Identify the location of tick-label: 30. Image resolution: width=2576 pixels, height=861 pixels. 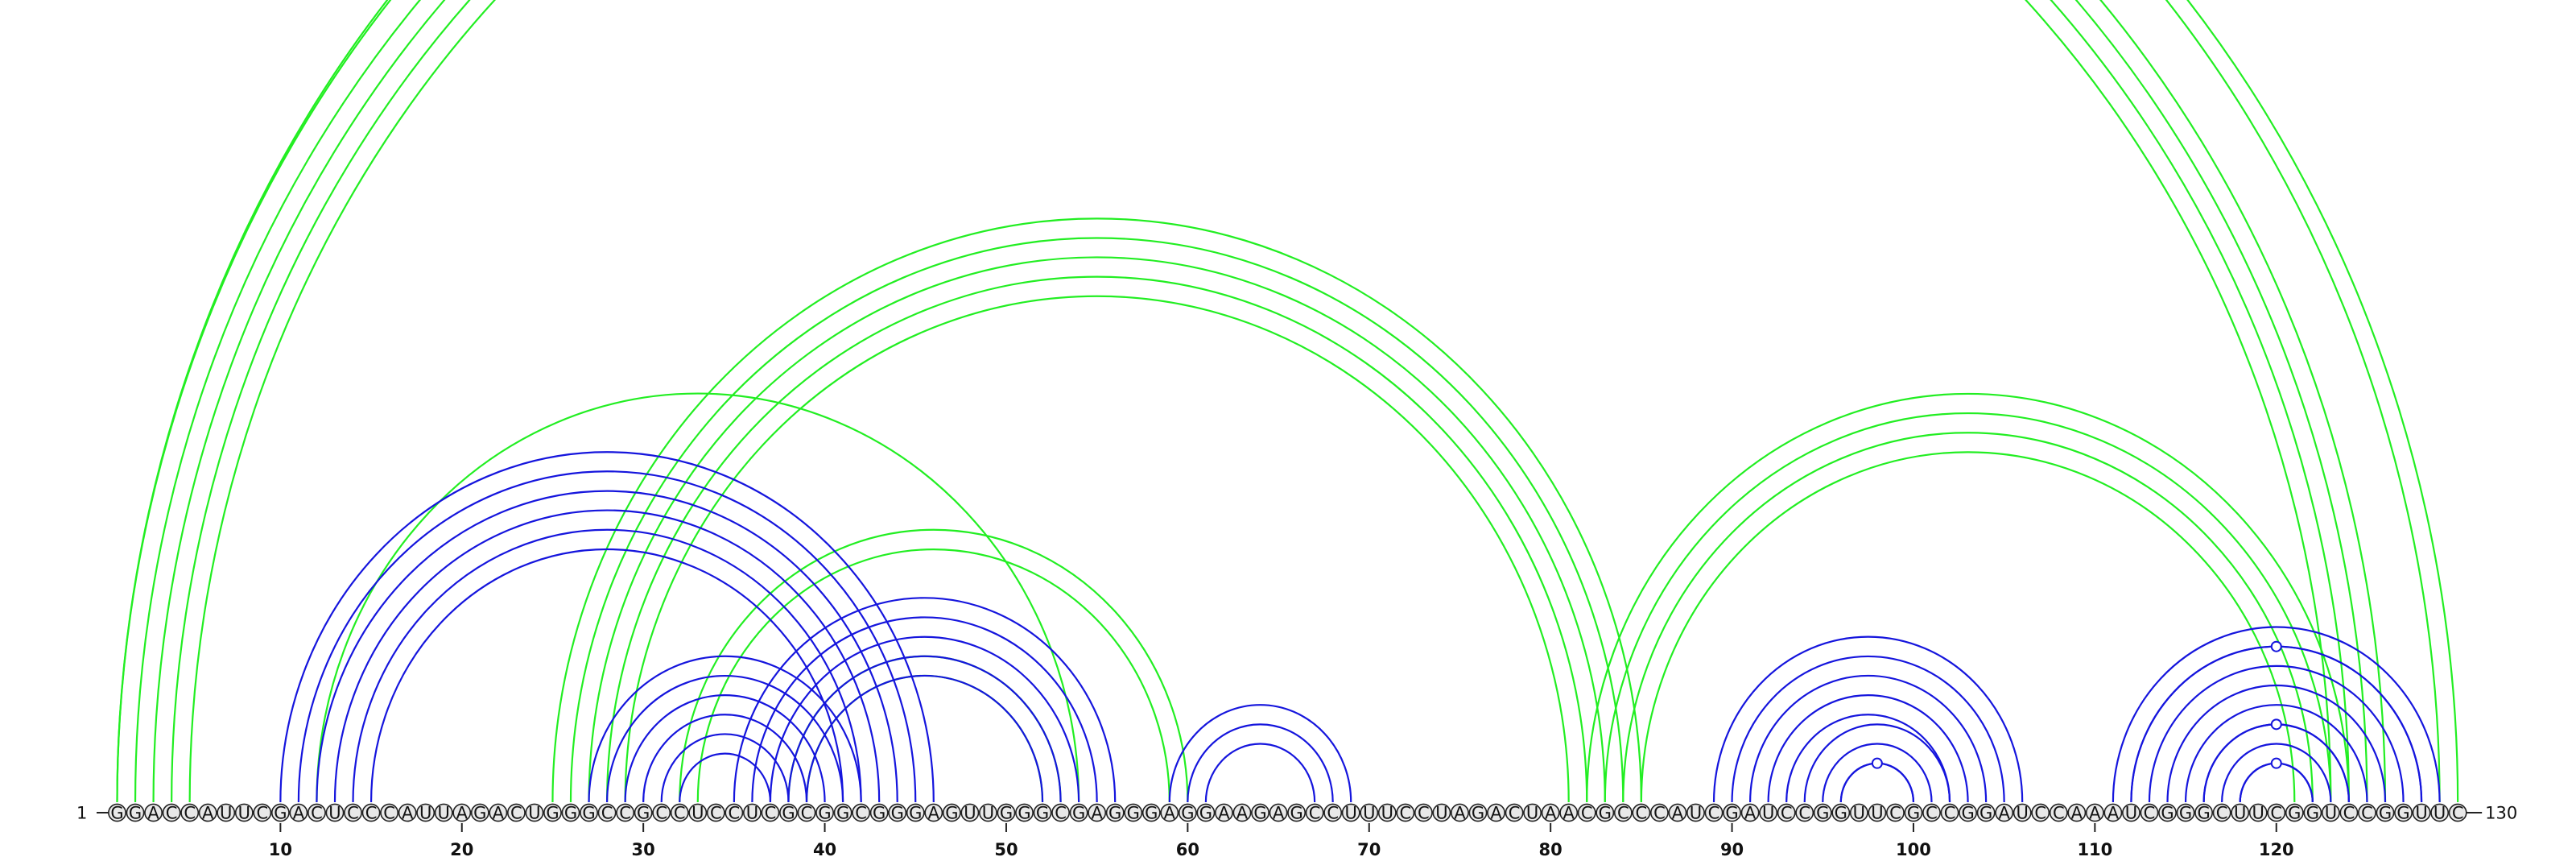
(643, 849).